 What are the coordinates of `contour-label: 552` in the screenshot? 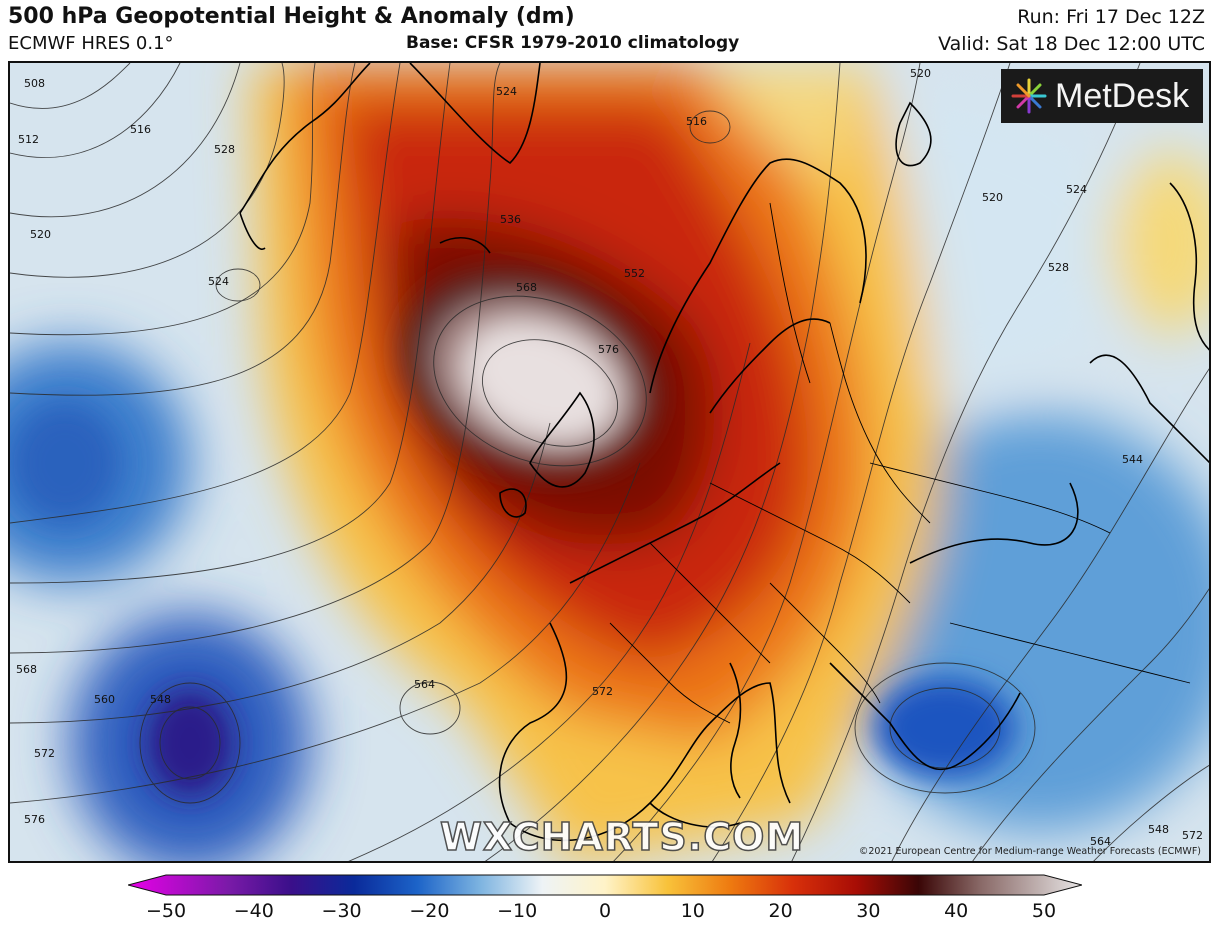 It's located at (634, 273).